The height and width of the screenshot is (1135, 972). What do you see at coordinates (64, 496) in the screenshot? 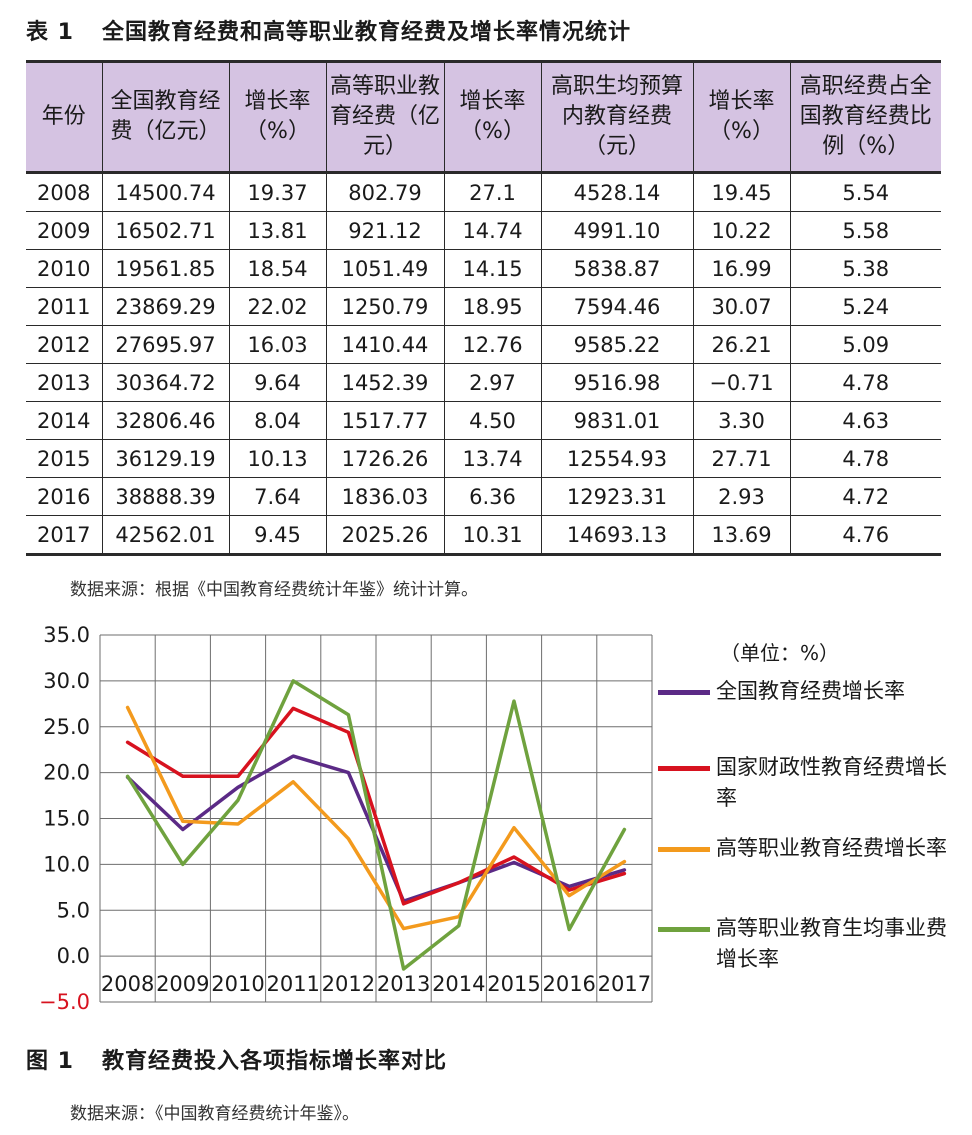
I see `year-cell: 2016` at bounding box center [64, 496].